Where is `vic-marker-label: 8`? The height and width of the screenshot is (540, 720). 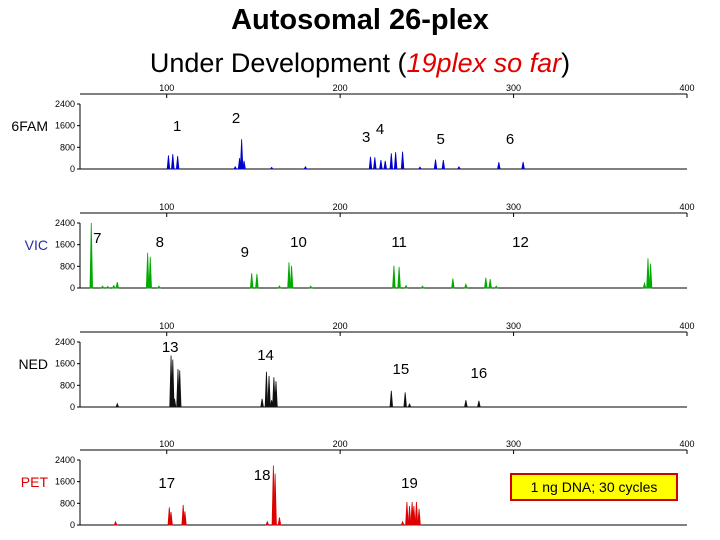
vic-marker-label: 8 is located at coordinates (160, 242).